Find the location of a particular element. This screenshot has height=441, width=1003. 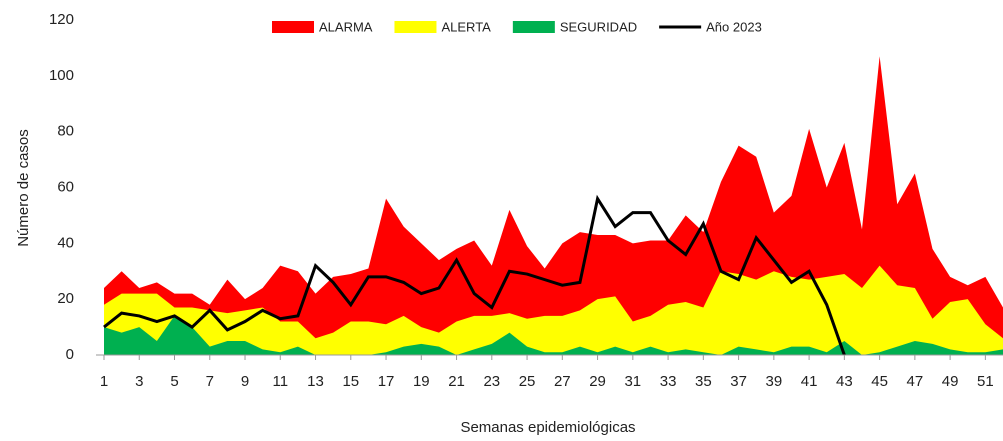

y-tick-label: 20 is located at coordinates (65, 298).